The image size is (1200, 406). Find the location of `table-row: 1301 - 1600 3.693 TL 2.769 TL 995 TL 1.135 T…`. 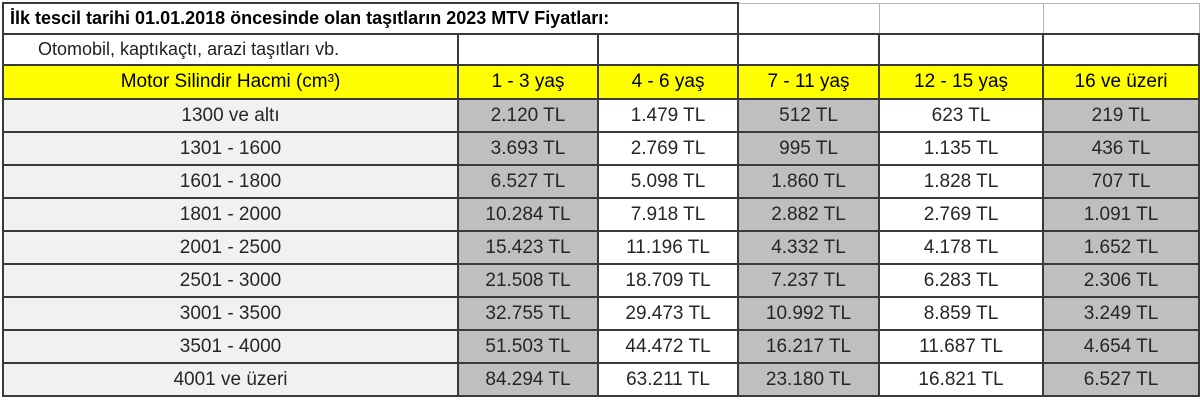

table-row: 1301 - 1600 3.693 TL 2.769 TL 995 TL 1.135 T… is located at coordinates (601, 148).